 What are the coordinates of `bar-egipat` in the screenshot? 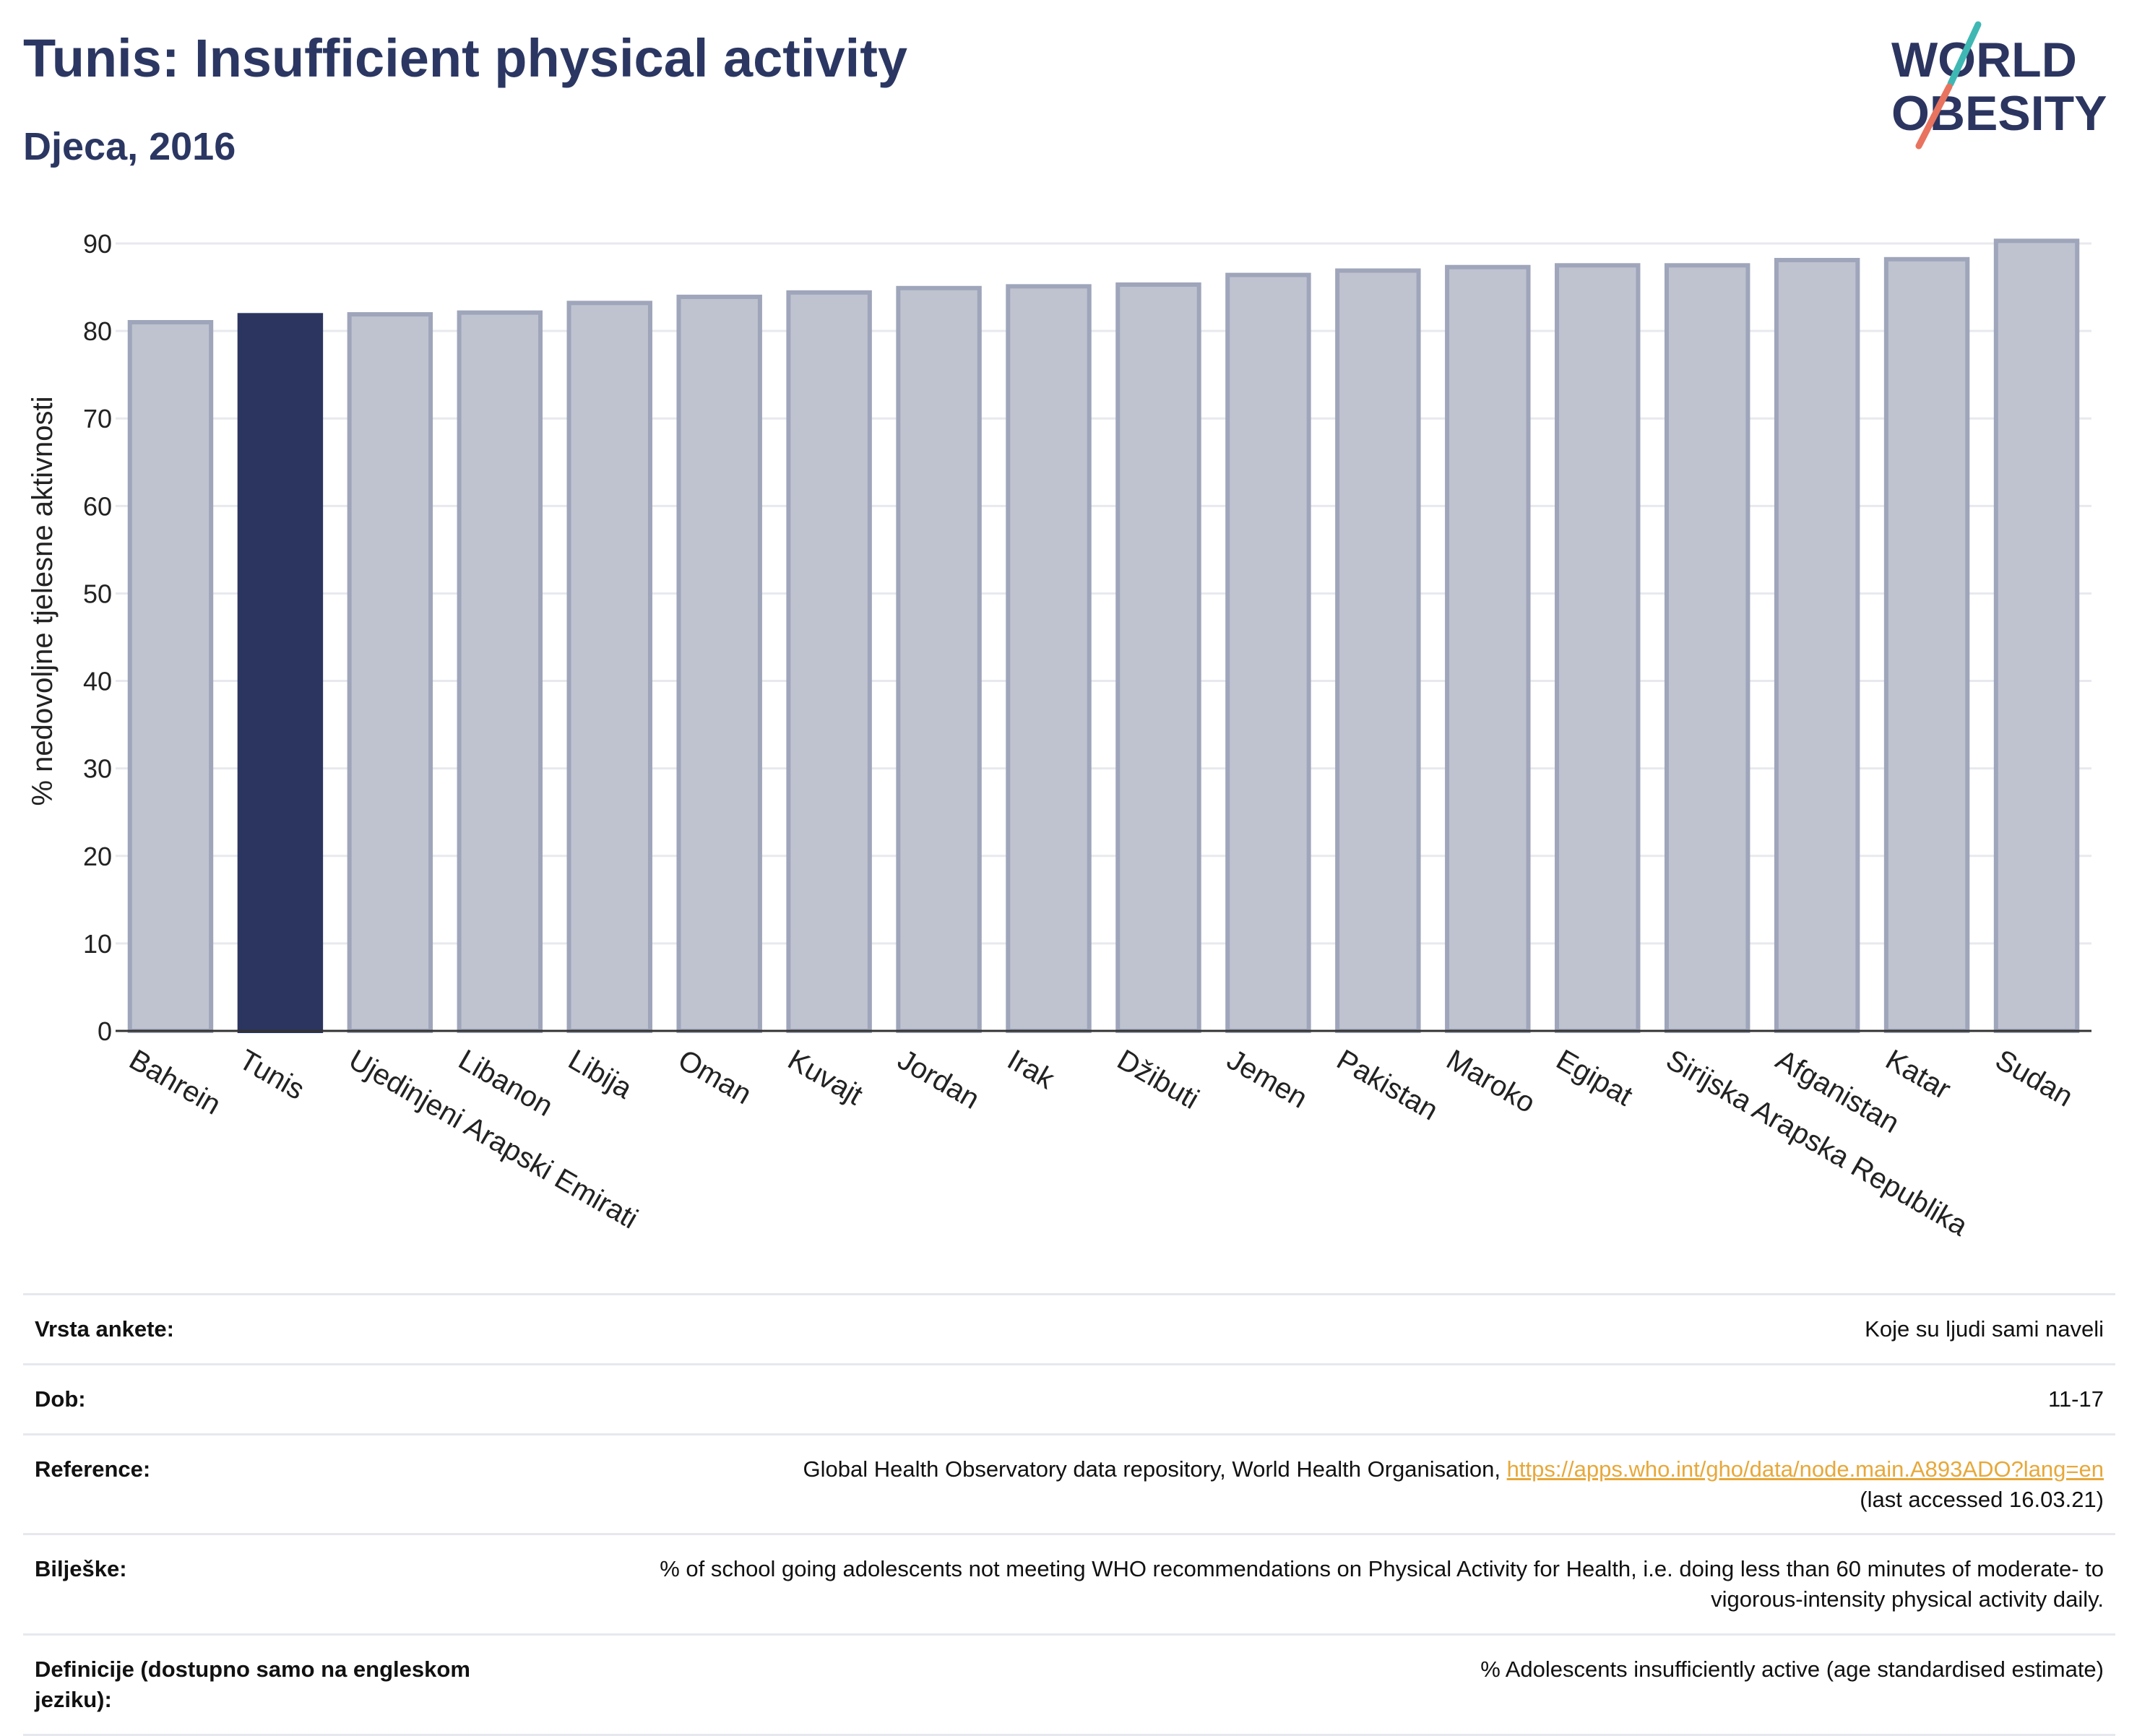 It's located at (1598, 648).